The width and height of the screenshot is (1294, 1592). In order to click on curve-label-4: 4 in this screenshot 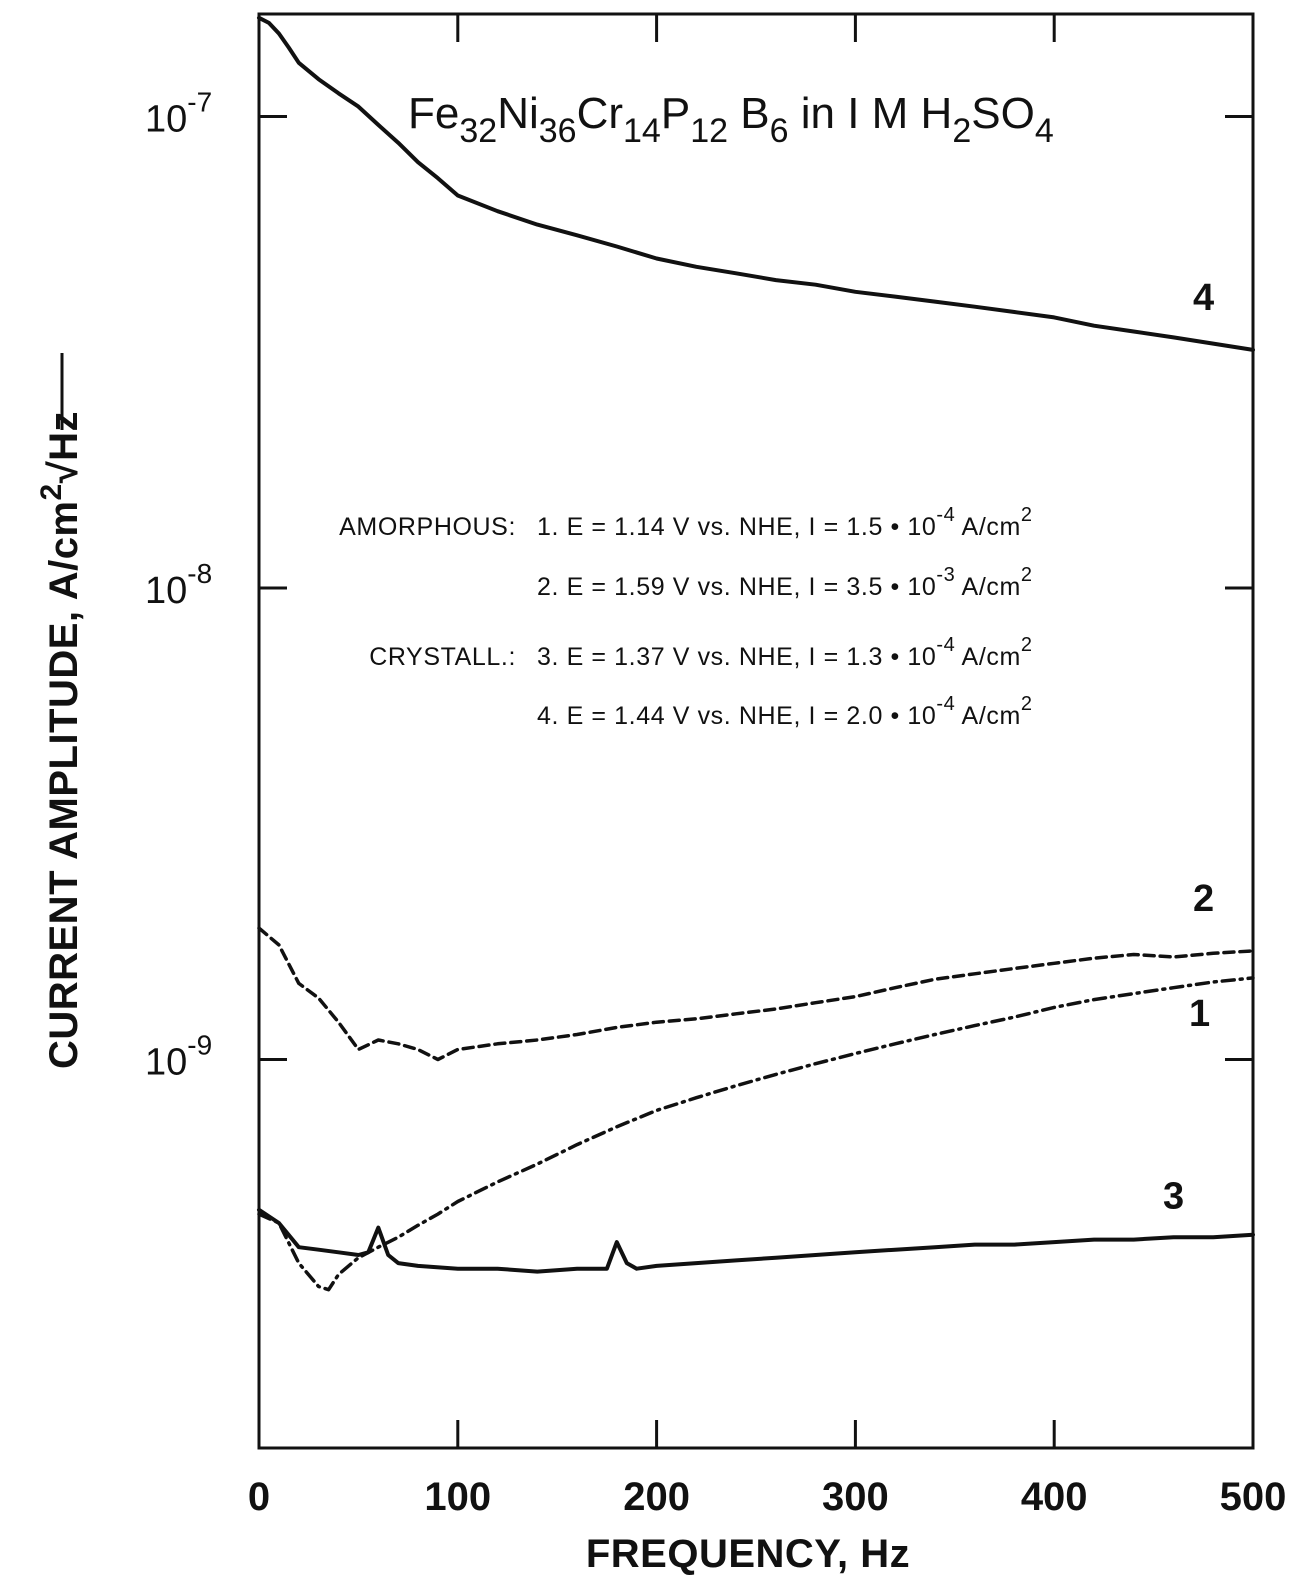, I will do `click(1203, 298)`.